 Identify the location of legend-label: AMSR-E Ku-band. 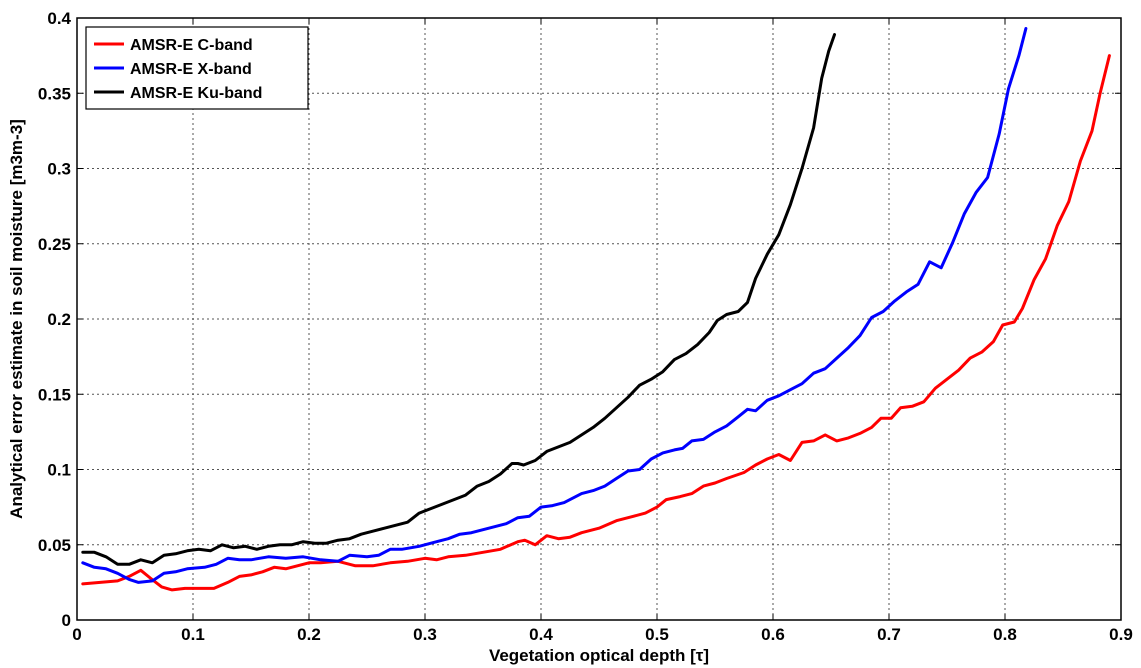
(196, 93).